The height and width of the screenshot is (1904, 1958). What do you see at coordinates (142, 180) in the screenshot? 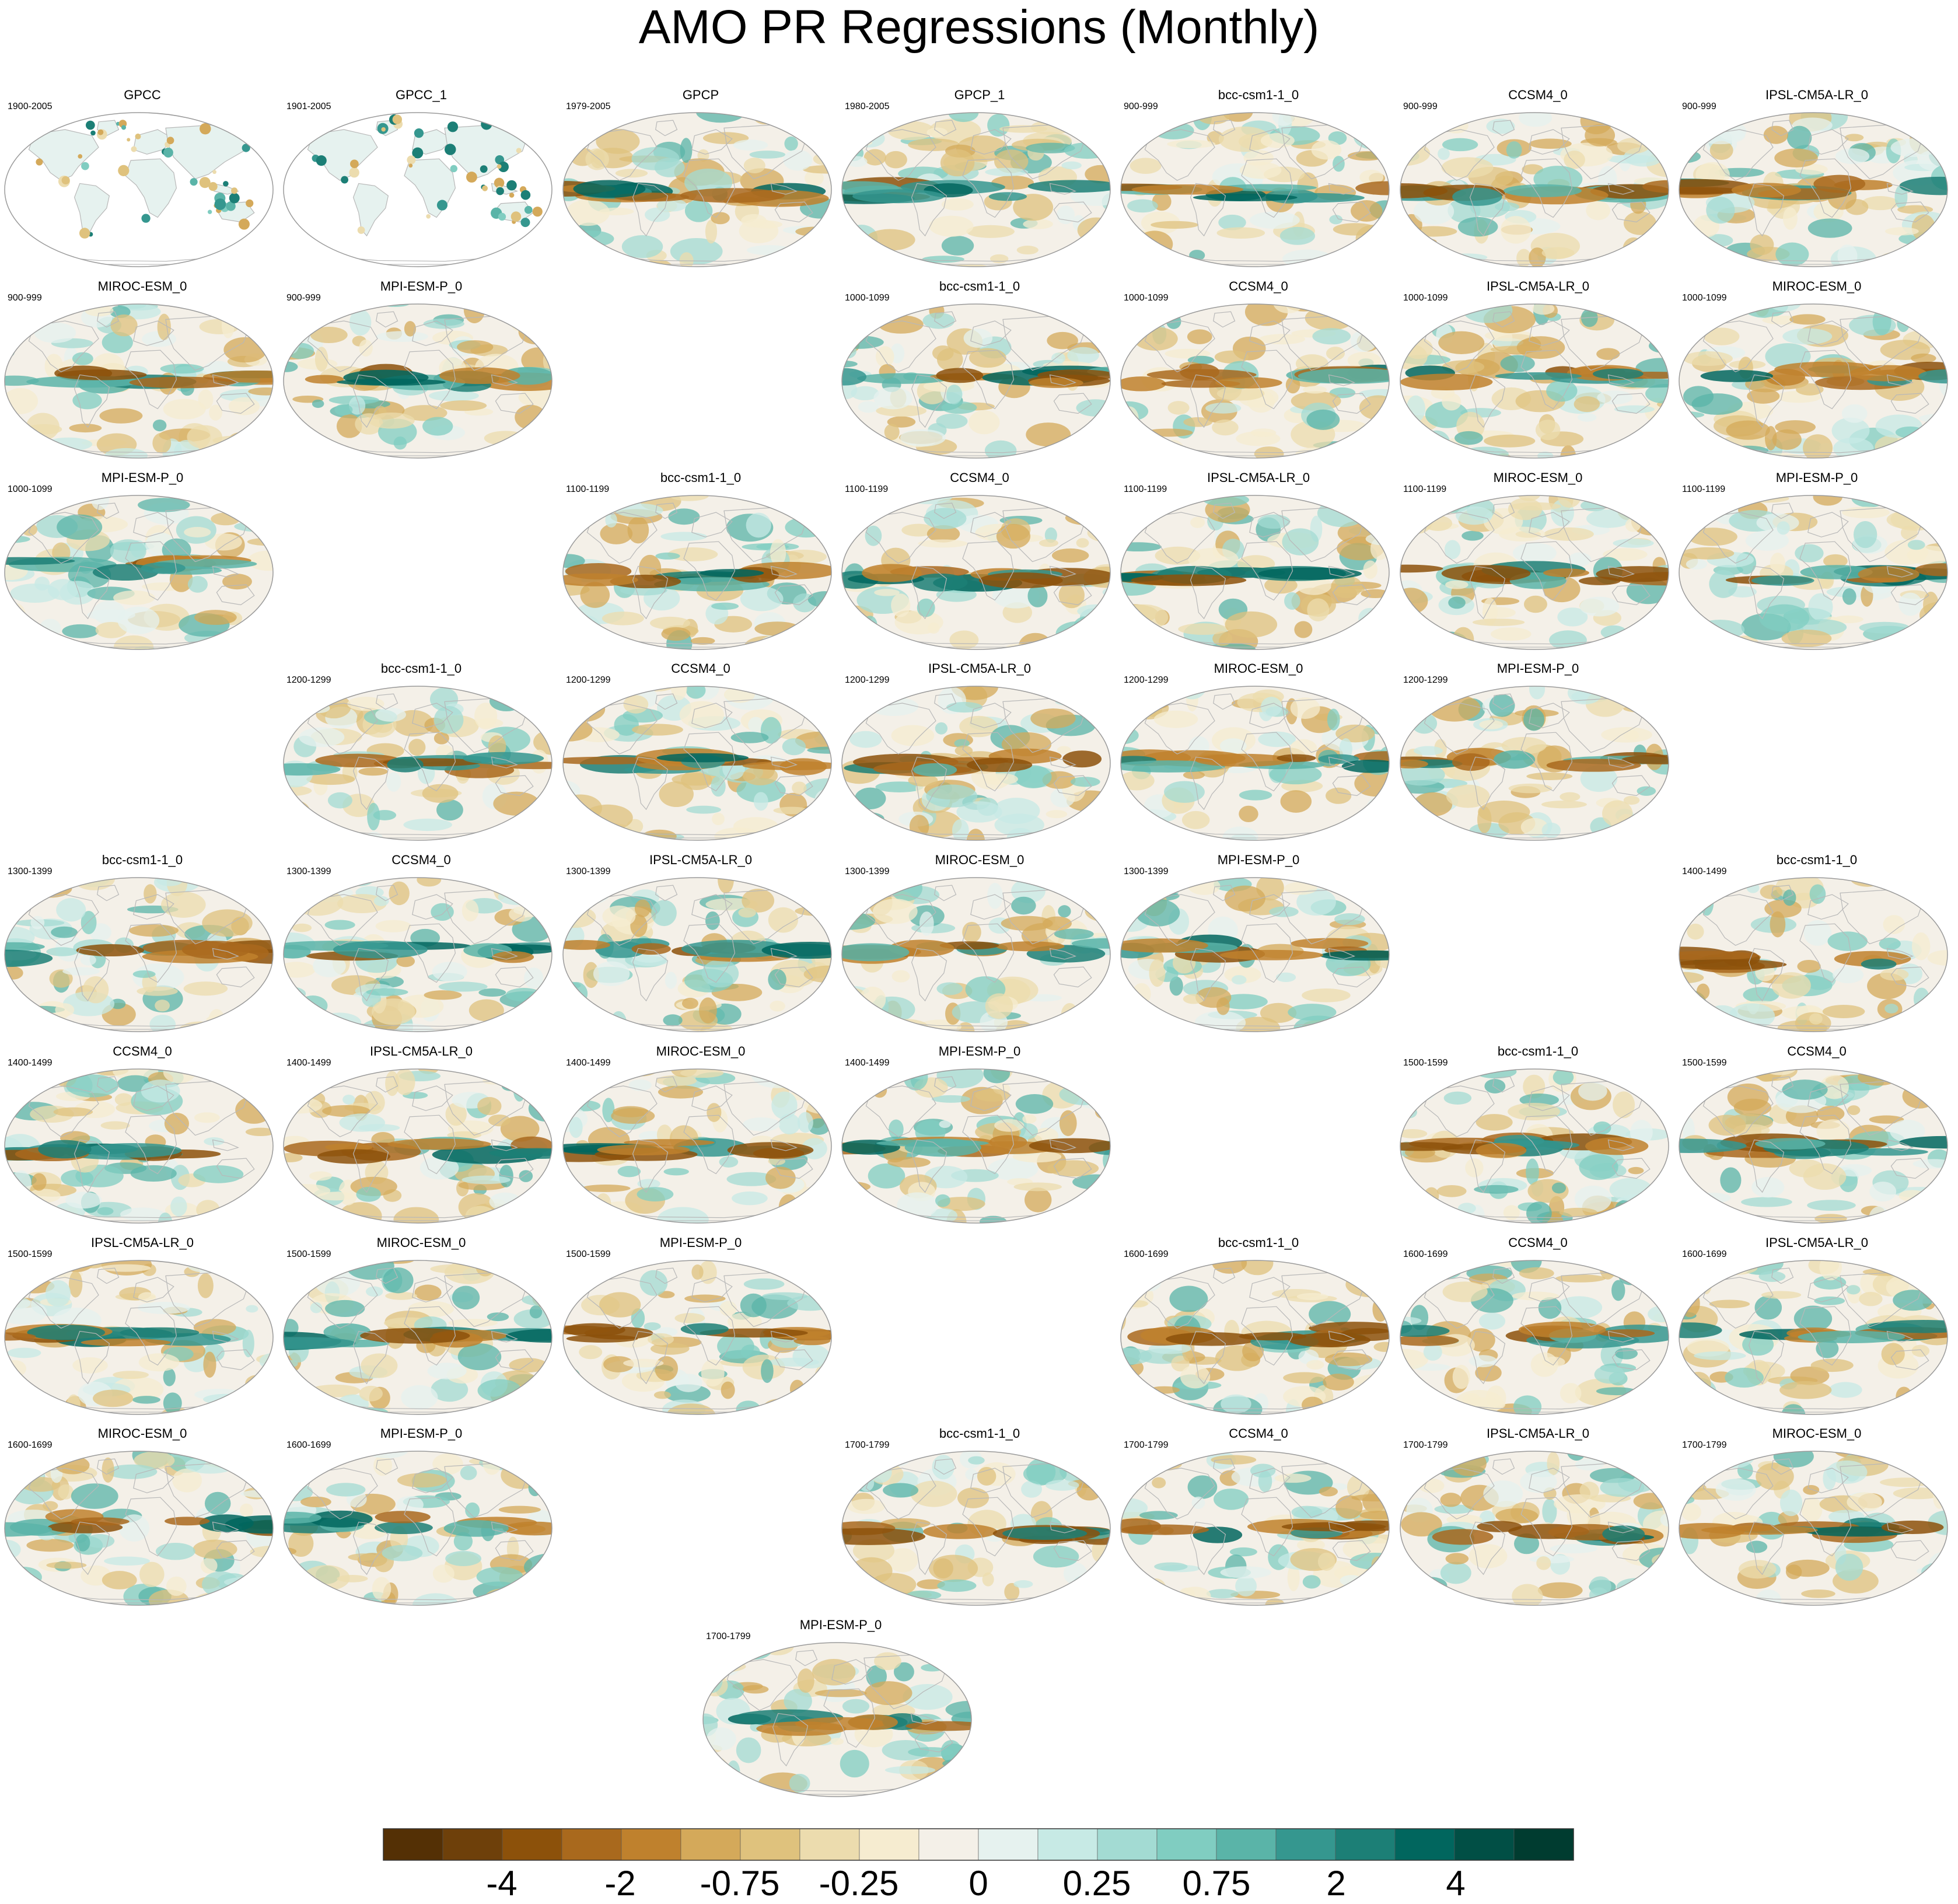
I see `map-panel: GPCC 1900-2005` at bounding box center [142, 180].